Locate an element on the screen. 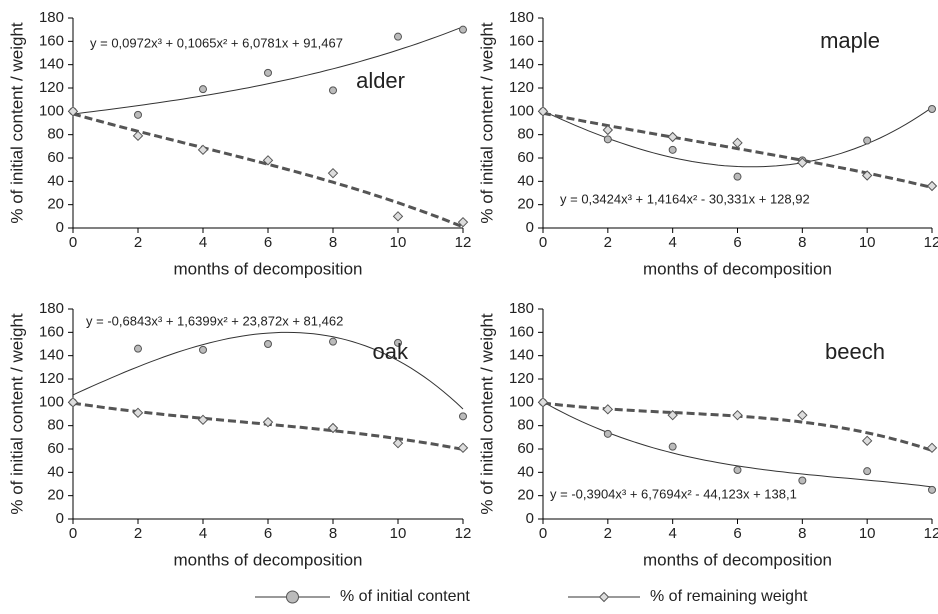 This screenshot has width=938, height=614. y-tick-label: 100 is located at coordinates (521, 110).